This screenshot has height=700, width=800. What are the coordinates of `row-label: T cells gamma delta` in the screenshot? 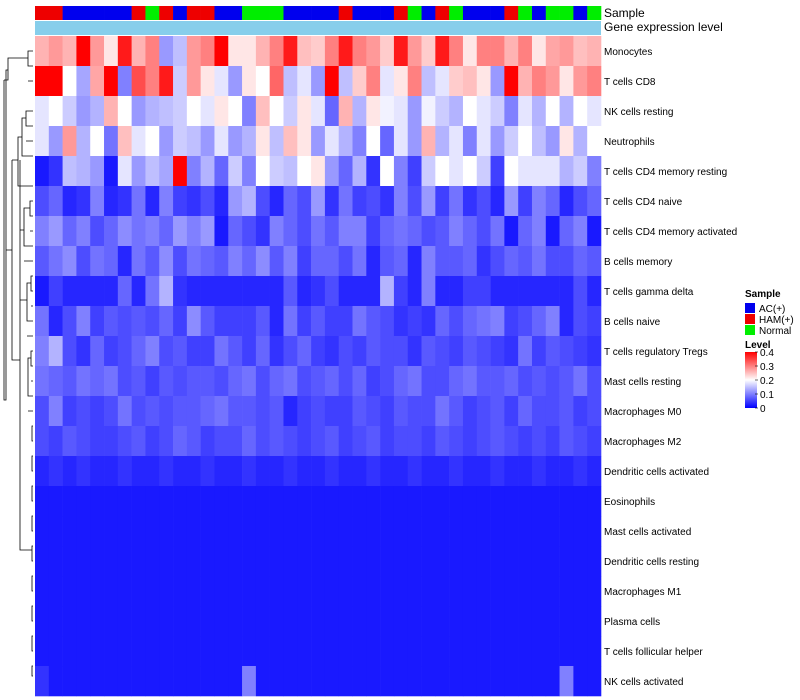 It's located at (649, 292).